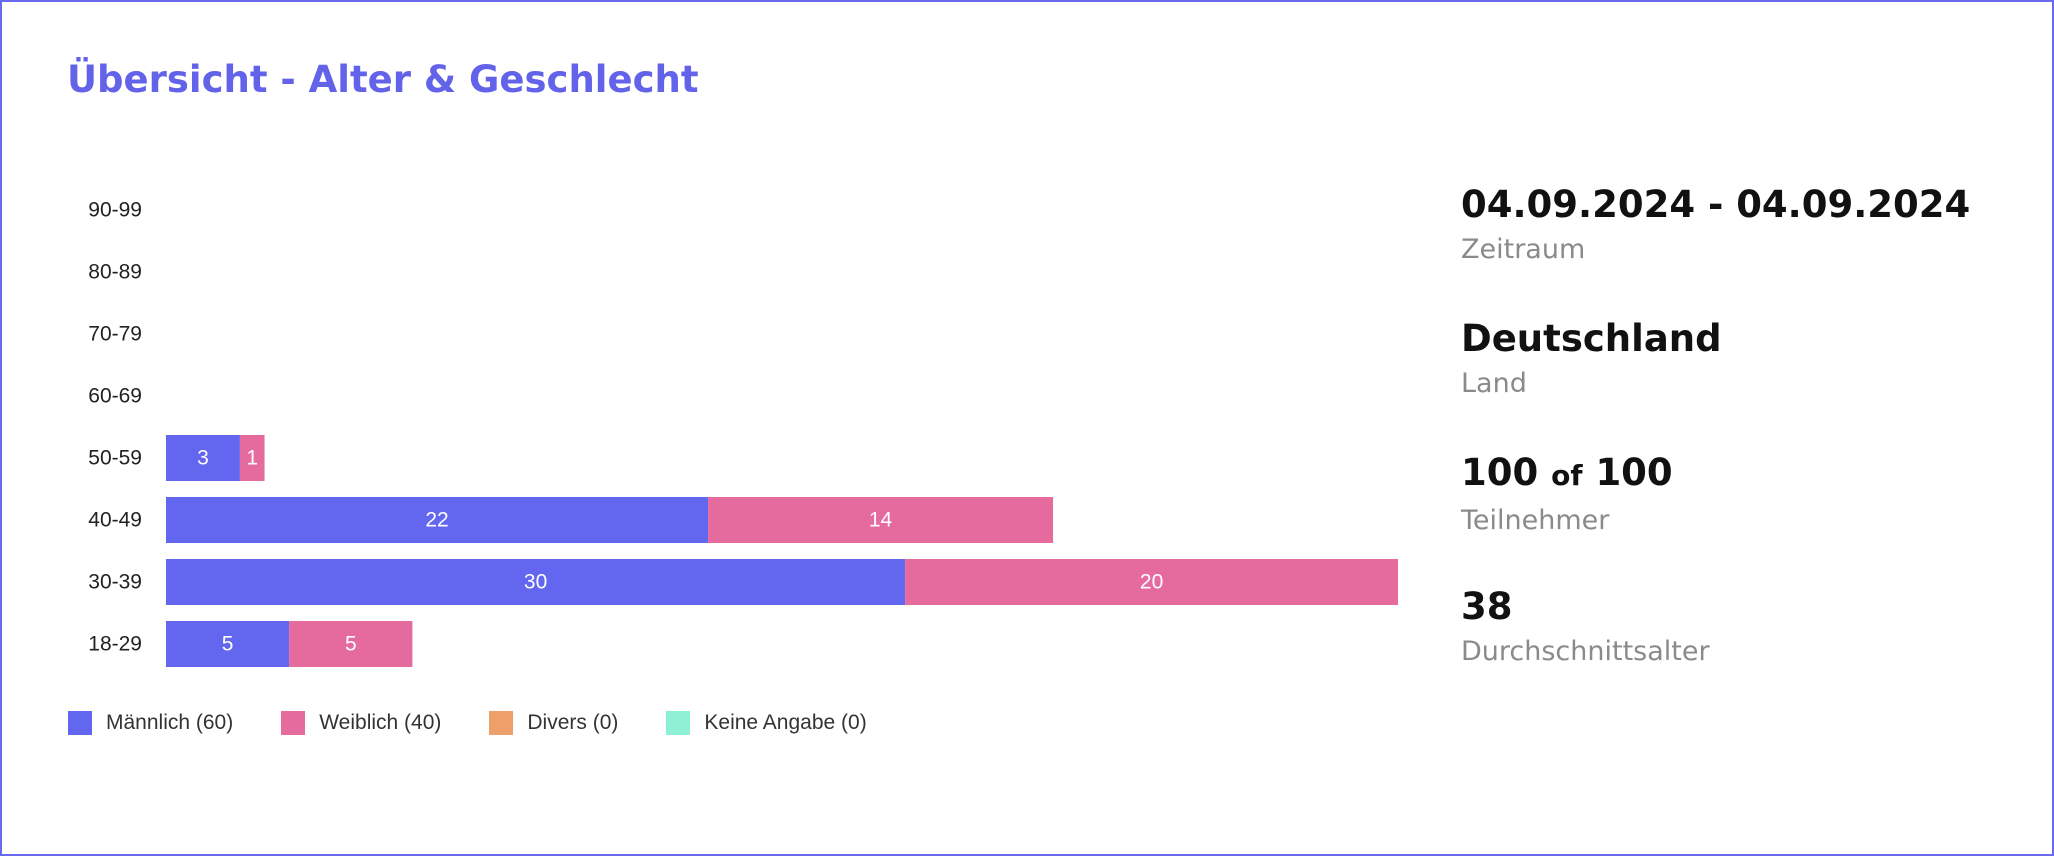  I want to click on participants-of: of, so click(1567, 475).